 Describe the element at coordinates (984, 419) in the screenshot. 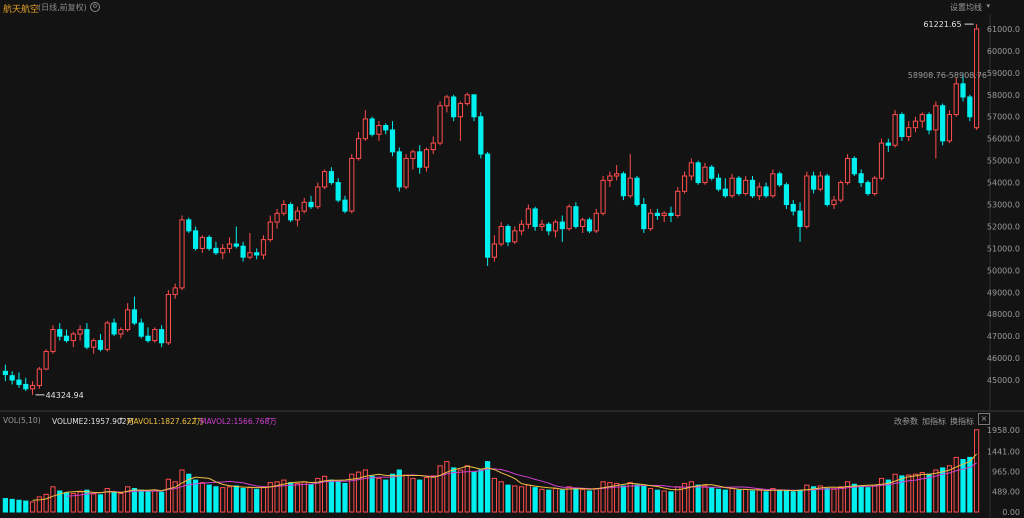

I see `close-icon: ×` at that location.